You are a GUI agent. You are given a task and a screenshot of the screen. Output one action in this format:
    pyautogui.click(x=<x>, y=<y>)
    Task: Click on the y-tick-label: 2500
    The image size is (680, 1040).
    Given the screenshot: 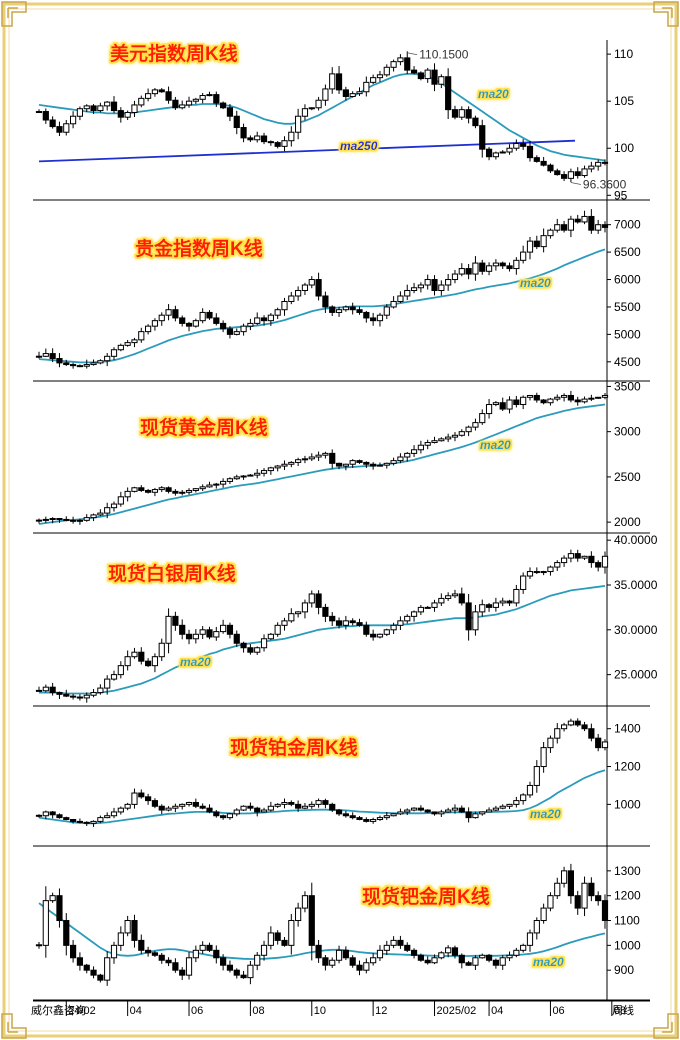 What is the action you would take?
    pyautogui.click(x=627, y=477)
    